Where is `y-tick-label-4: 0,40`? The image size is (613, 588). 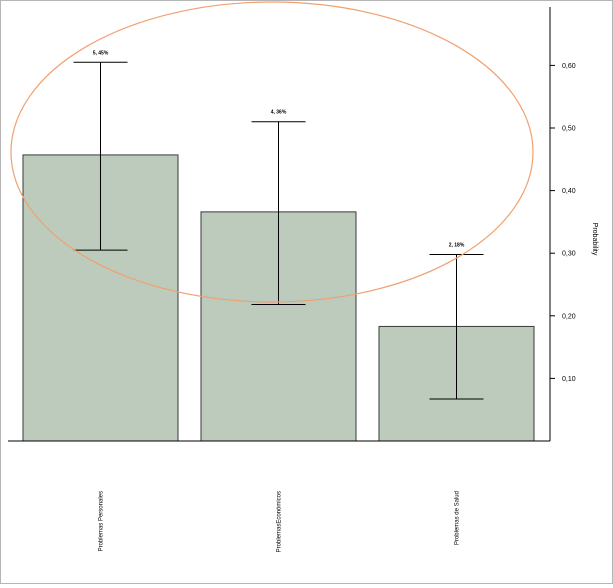
y-tick-label-4: 0,40 is located at coordinates (569, 191).